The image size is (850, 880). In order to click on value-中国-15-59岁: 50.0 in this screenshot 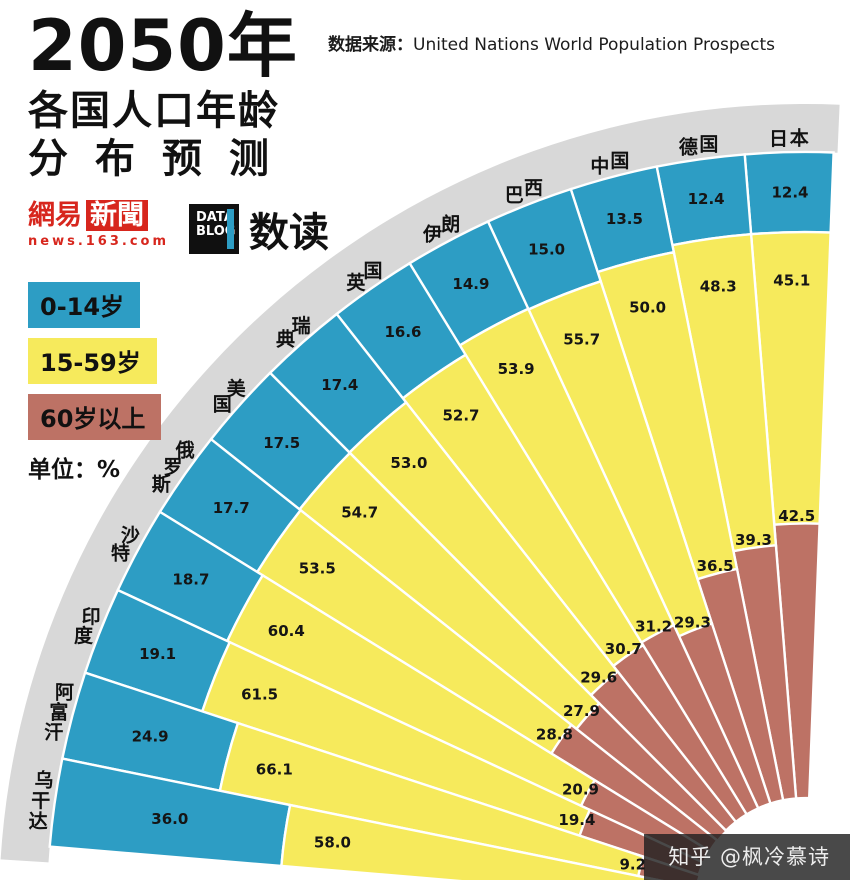, I will do `click(647, 308)`.